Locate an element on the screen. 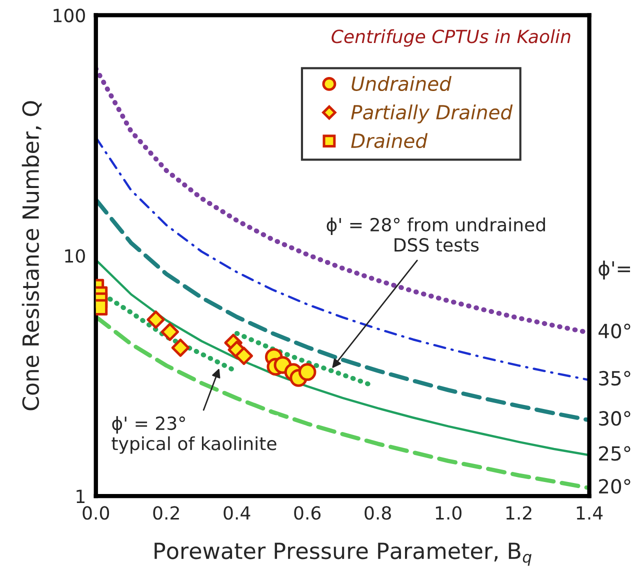 The height and width of the screenshot is (585, 635). x-tick-label: 0.2 is located at coordinates (166, 513).